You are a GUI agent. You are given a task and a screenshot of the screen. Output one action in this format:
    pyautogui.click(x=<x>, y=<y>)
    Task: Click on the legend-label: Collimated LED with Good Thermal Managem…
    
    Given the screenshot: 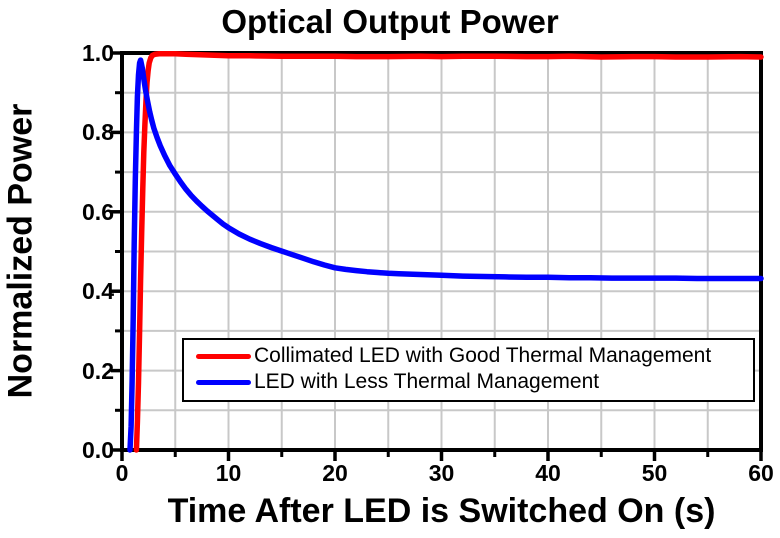 What is the action you would take?
    pyautogui.click(x=483, y=355)
    